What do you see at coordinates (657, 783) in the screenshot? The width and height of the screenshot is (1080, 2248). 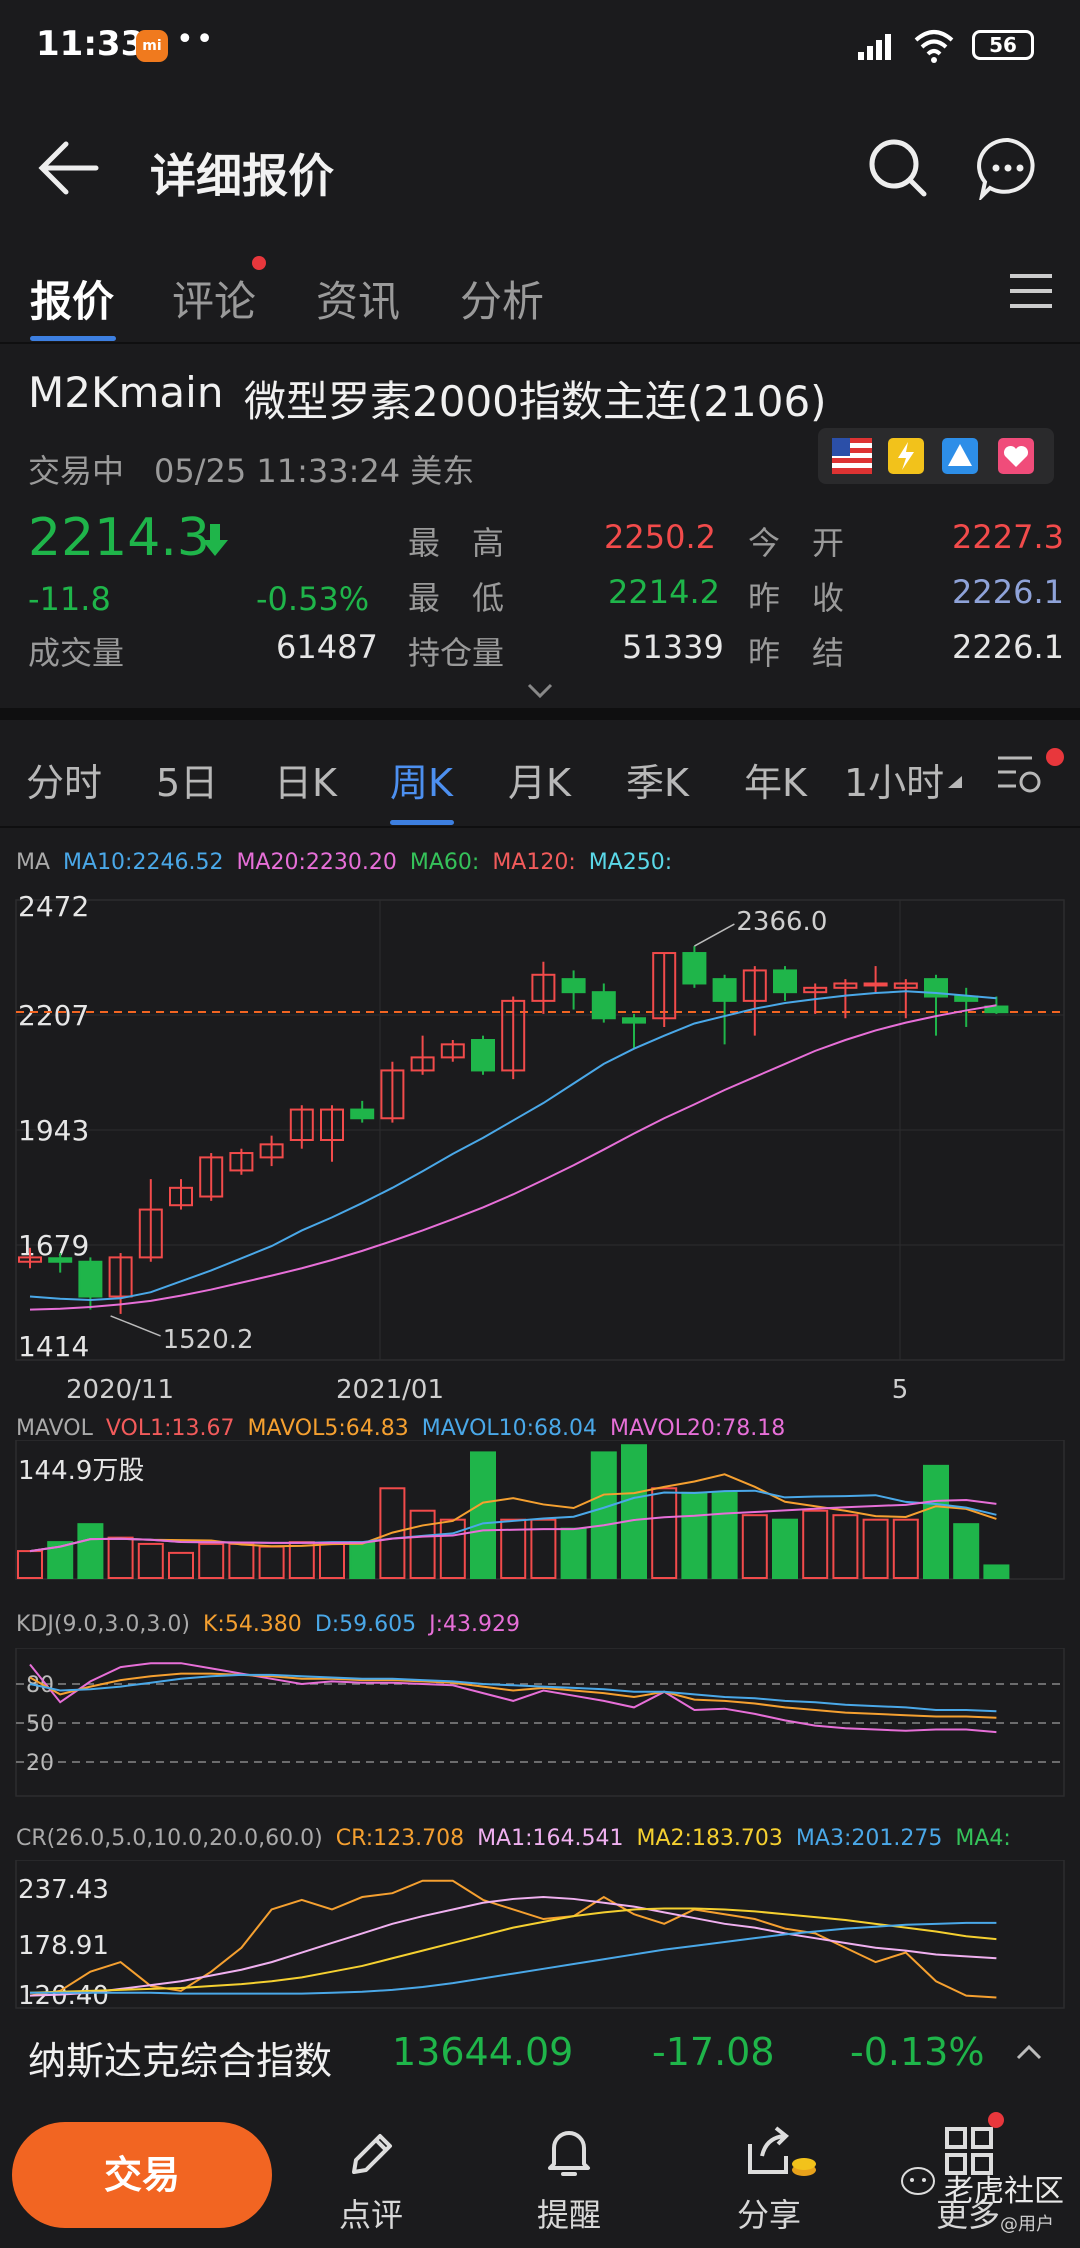 I see `tf-quarterly: 季K` at bounding box center [657, 783].